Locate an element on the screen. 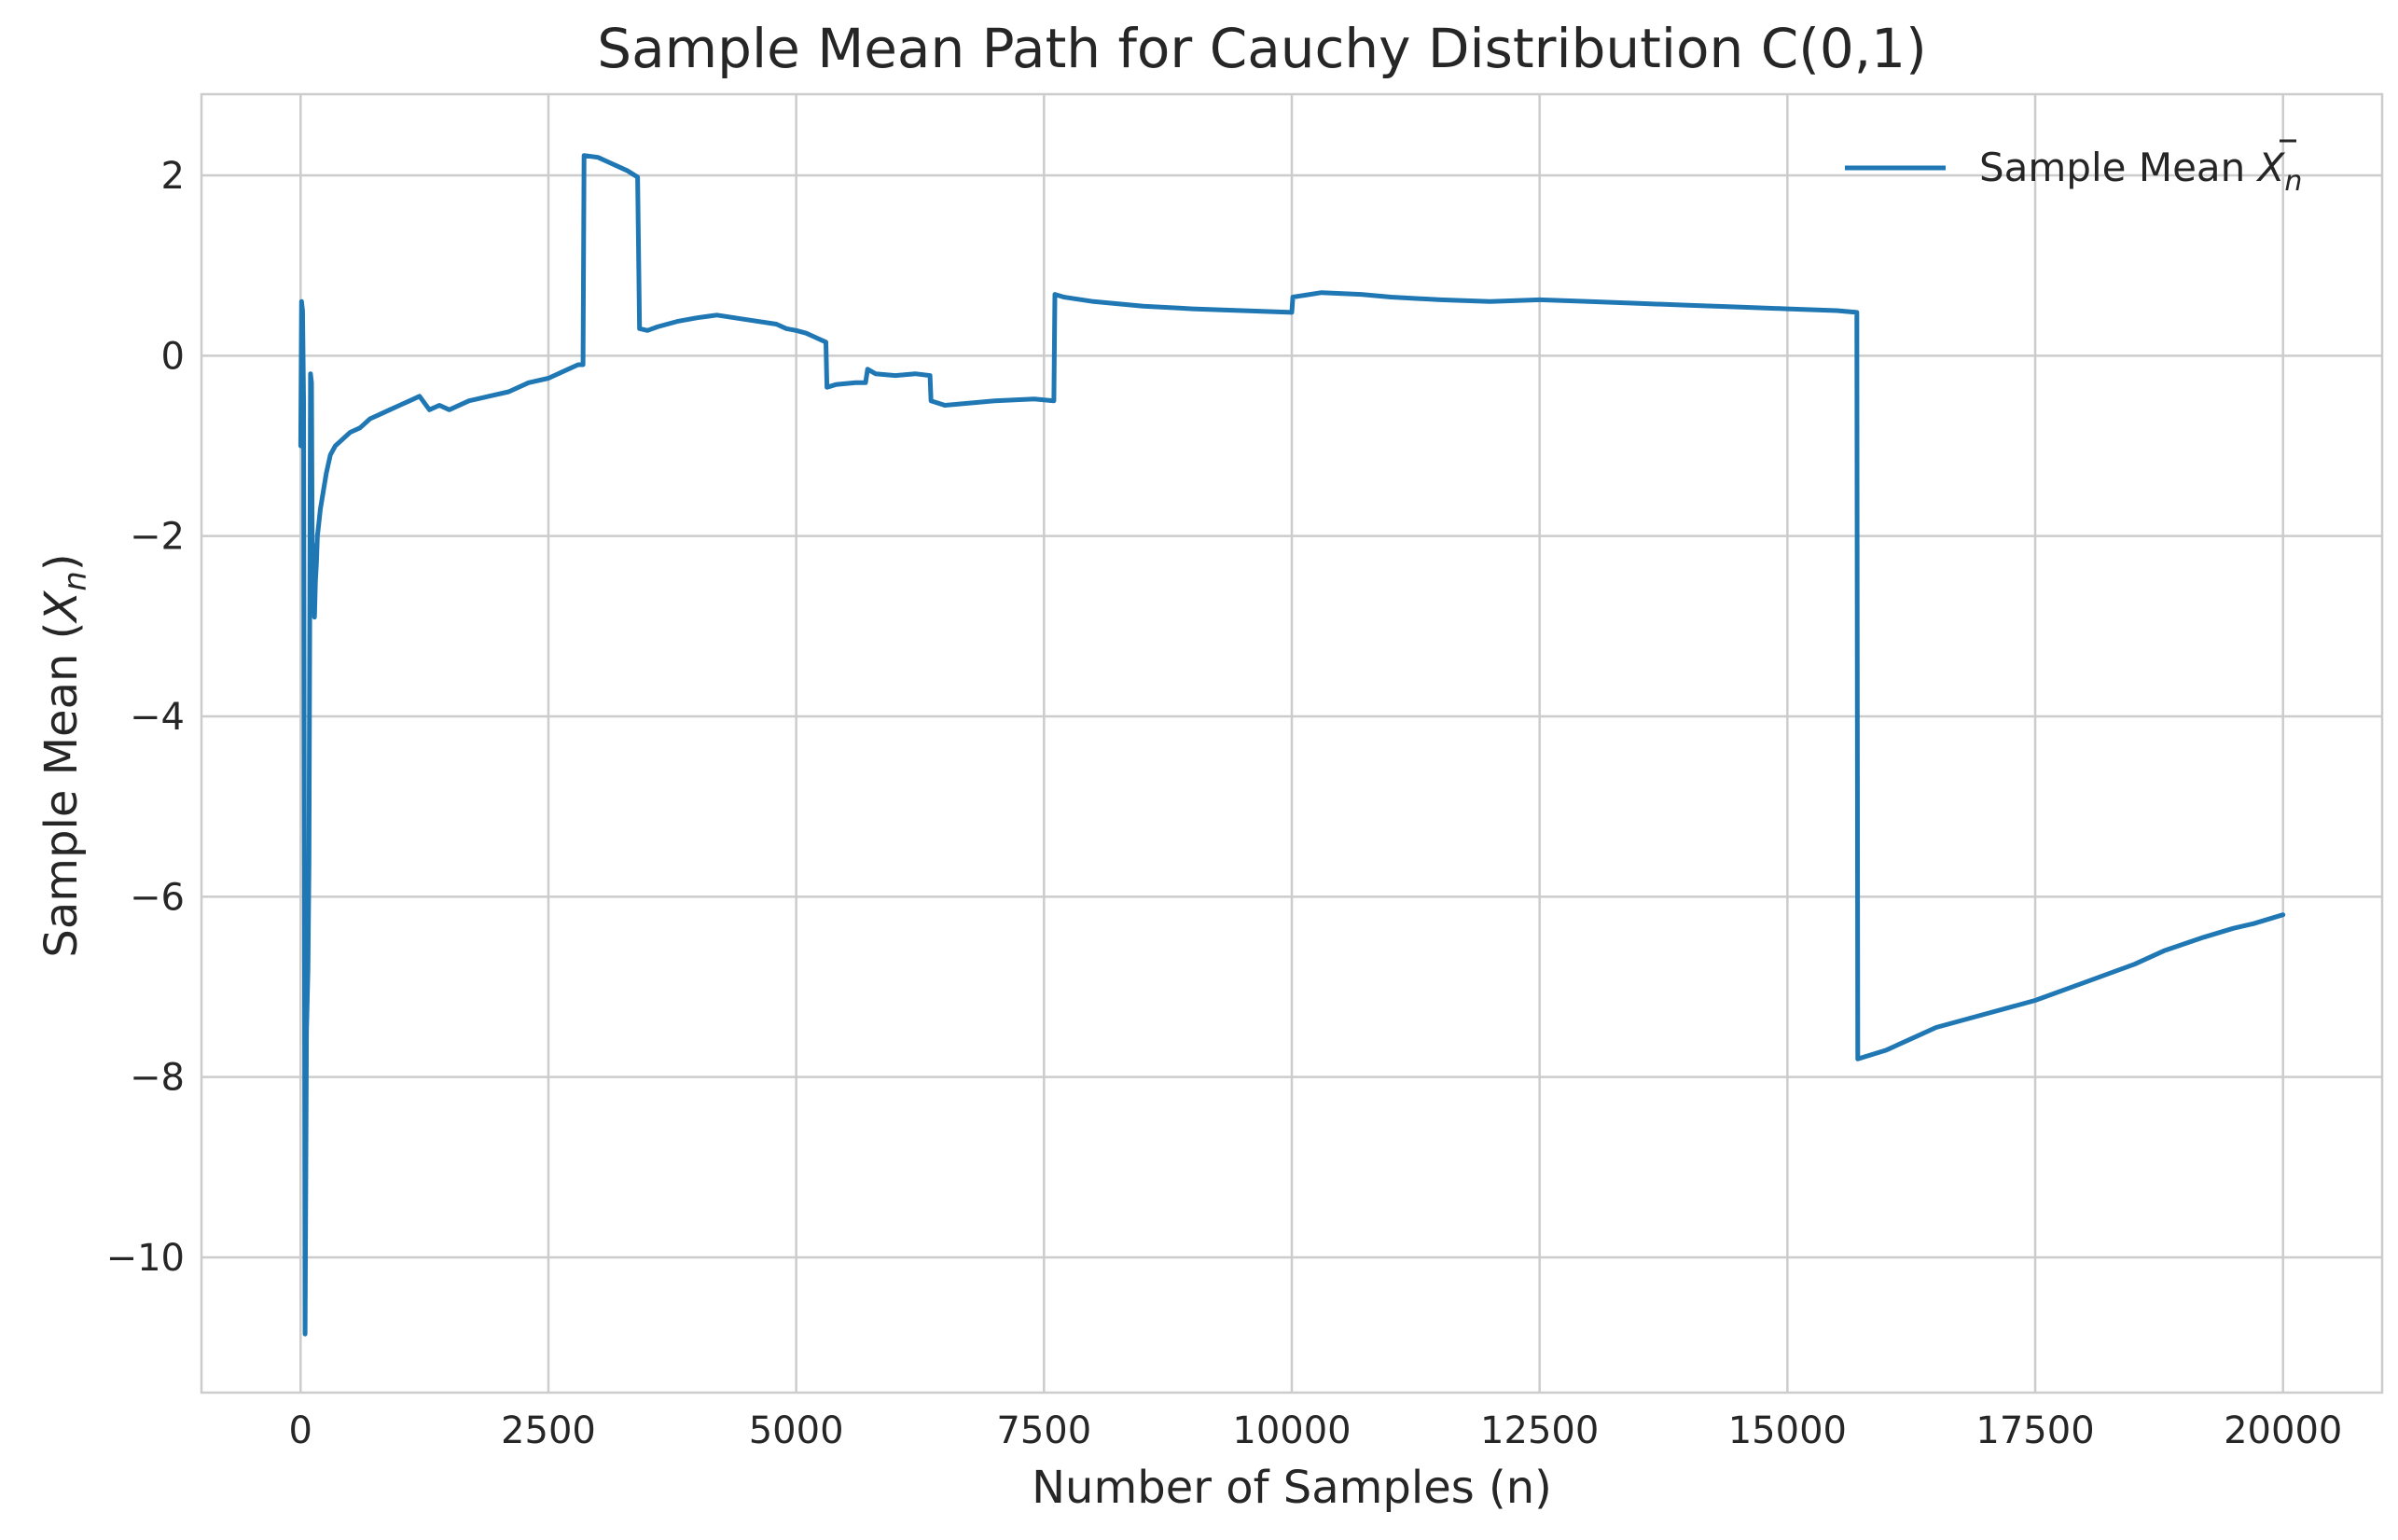  y-tick-label: −6 is located at coordinates (157, 898).